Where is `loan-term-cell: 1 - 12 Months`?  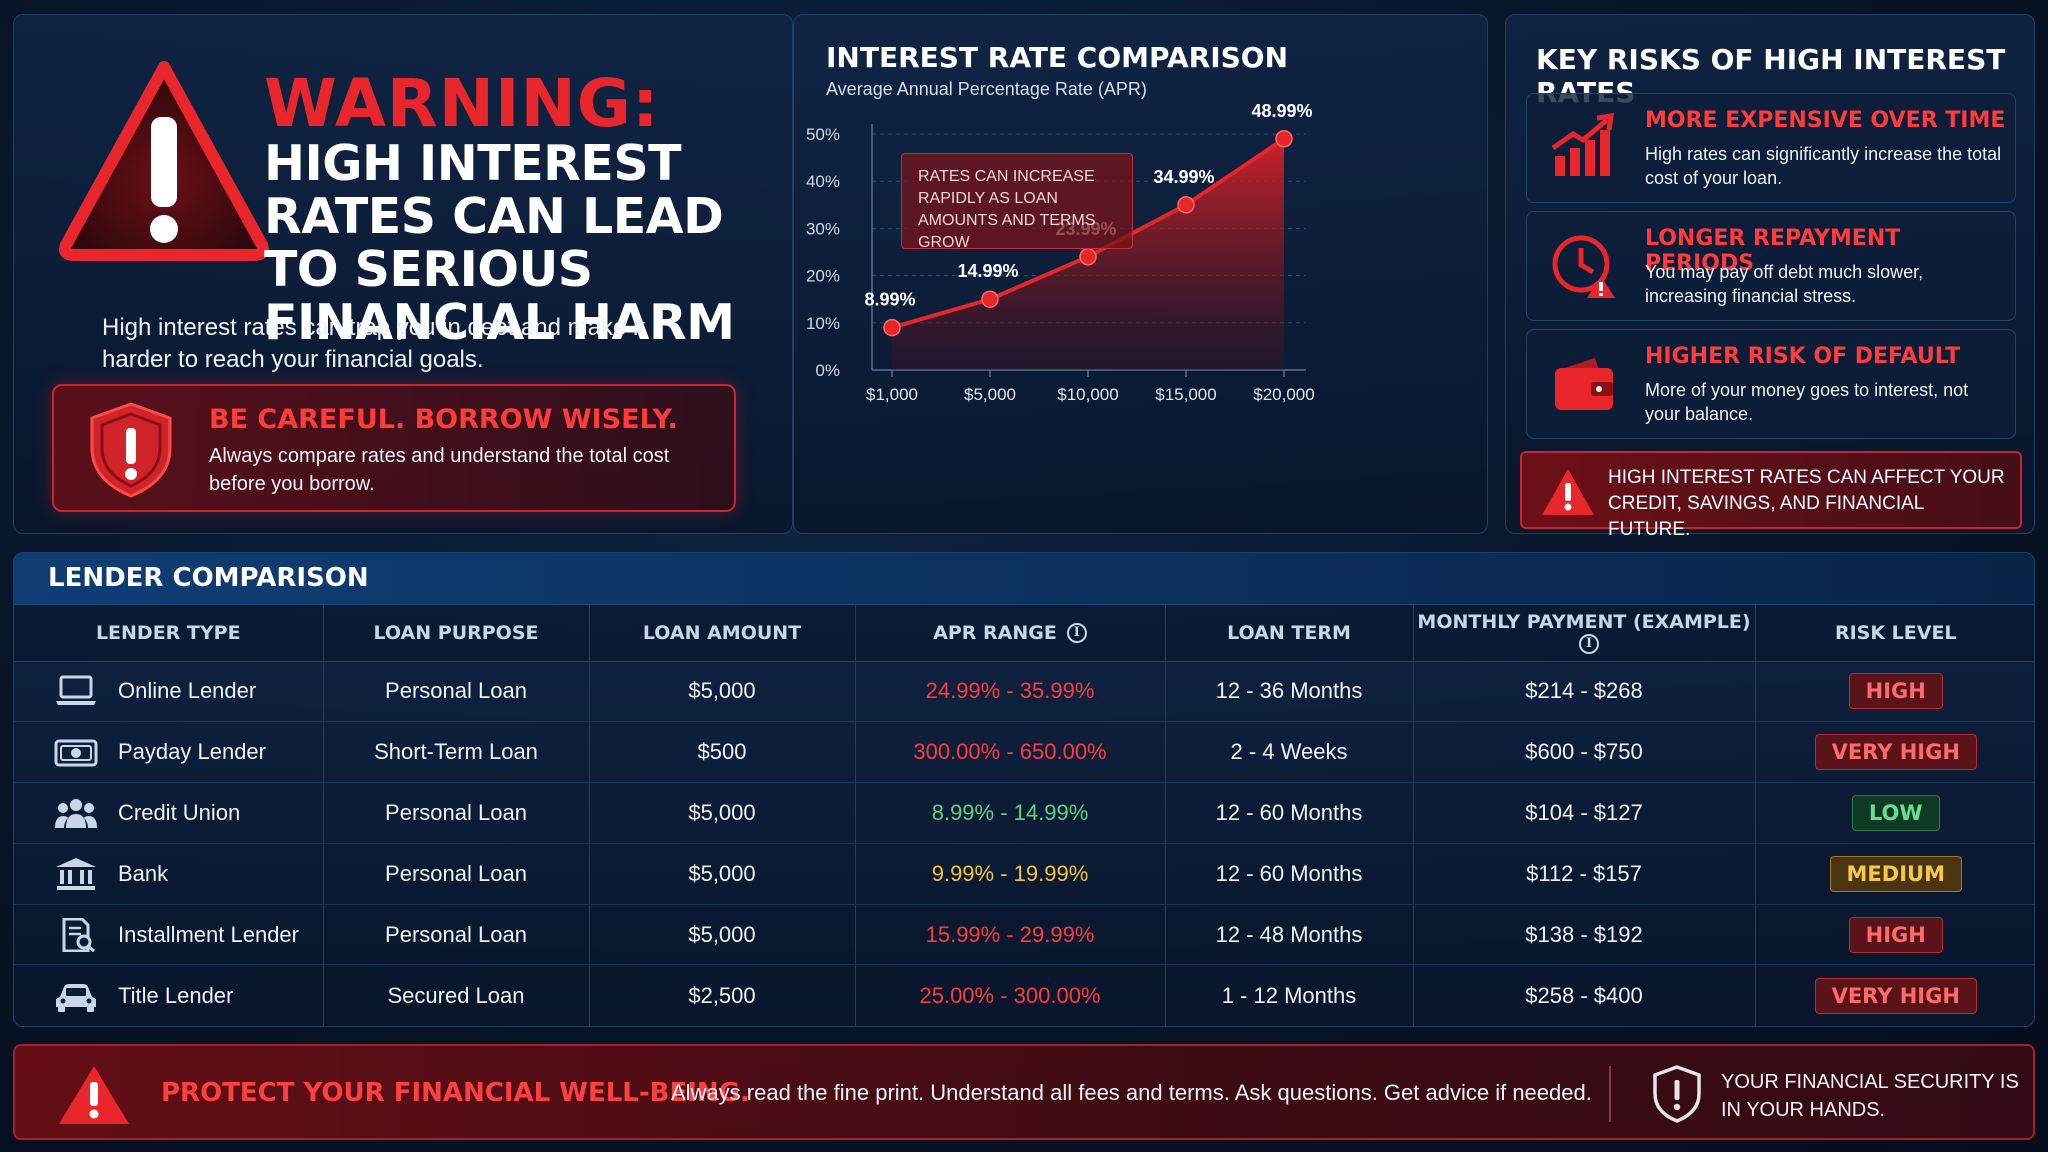 loan-term-cell: 1 - 12 Months is located at coordinates (1289, 995).